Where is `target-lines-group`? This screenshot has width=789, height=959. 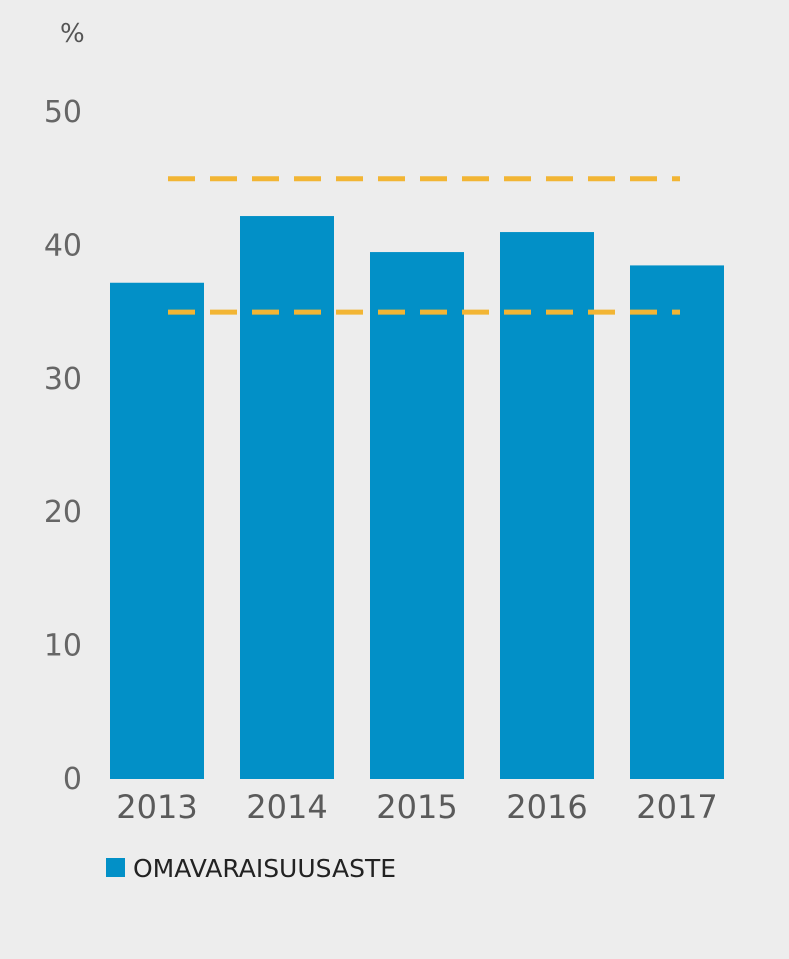 target-lines-group is located at coordinates (424, 245).